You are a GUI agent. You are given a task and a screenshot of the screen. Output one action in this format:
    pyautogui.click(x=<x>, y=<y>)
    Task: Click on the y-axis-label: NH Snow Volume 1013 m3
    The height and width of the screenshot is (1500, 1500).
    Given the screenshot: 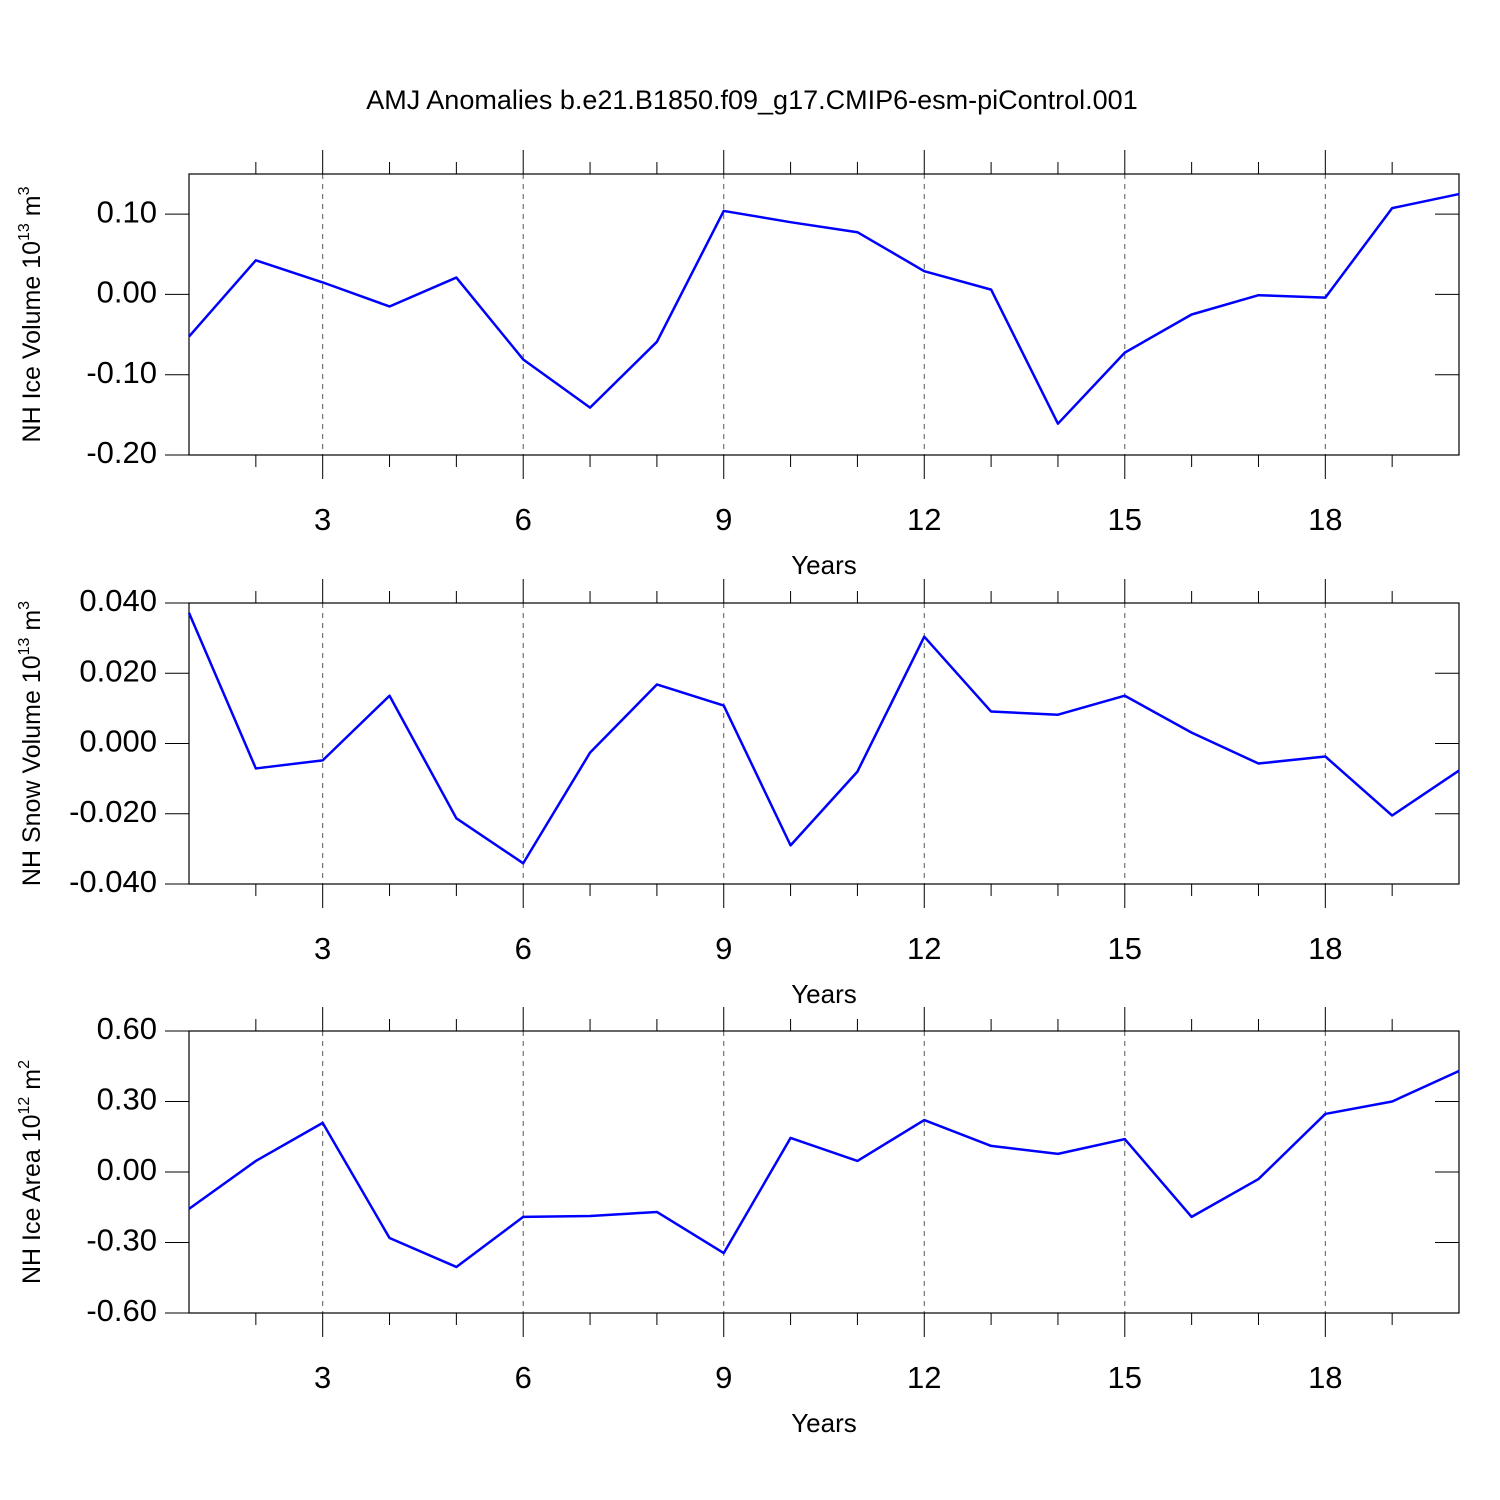 What is the action you would take?
    pyautogui.click(x=31, y=743)
    